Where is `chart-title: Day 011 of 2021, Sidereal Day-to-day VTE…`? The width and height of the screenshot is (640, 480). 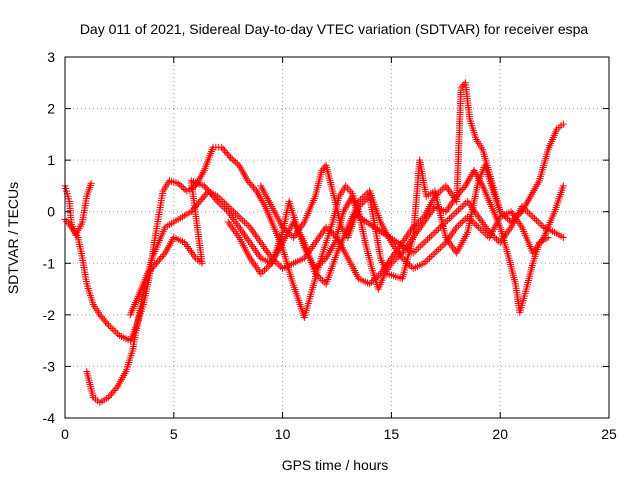
chart-title: Day 011 of 2021, Sidereal Day-to-day VTE… is located at coordinates (334, 29).